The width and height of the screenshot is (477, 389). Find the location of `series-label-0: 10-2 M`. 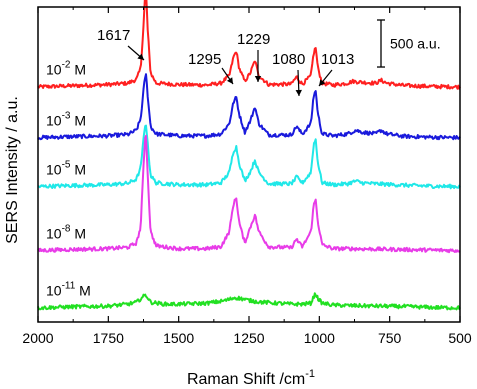

series-label-0: 10-2 M is located at coordinates (66, 69).